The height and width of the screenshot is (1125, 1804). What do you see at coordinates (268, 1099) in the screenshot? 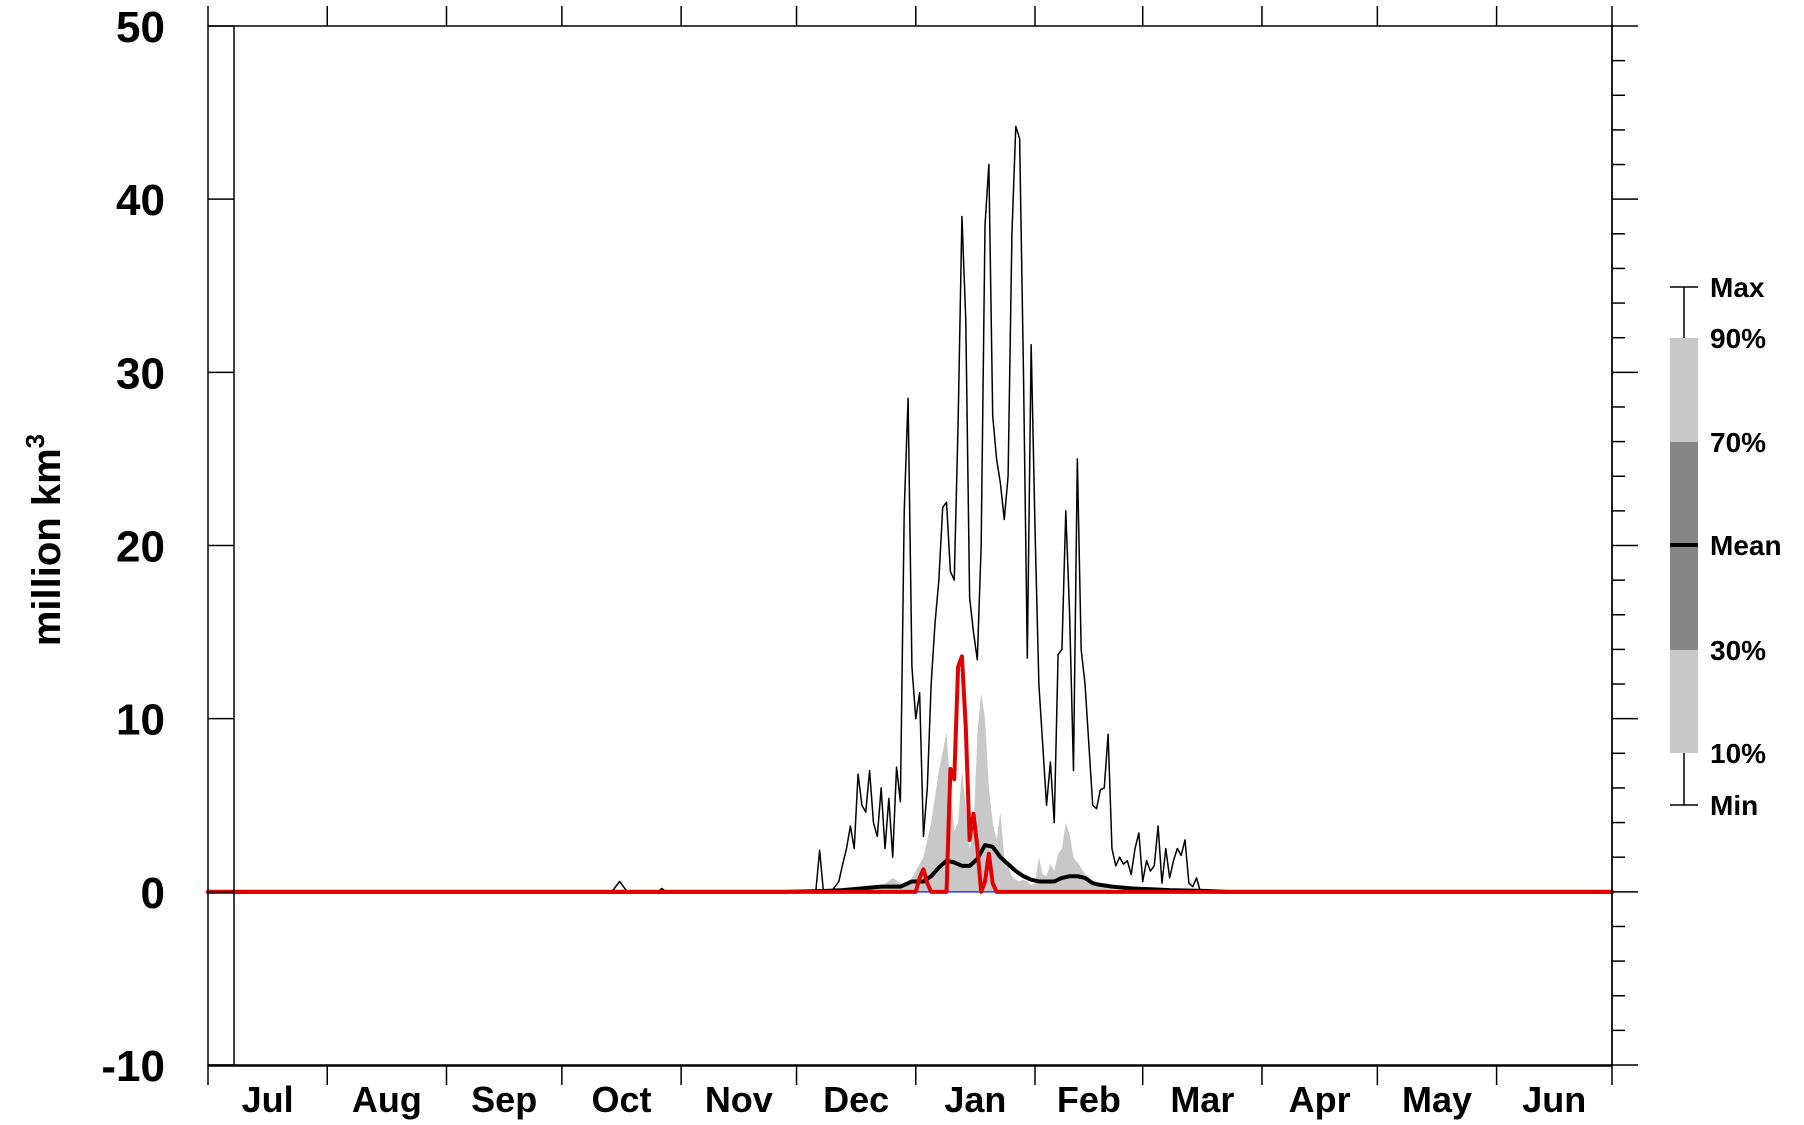
I see `x-tick-label-jul: Jul` at bounding box center [268, 1099].